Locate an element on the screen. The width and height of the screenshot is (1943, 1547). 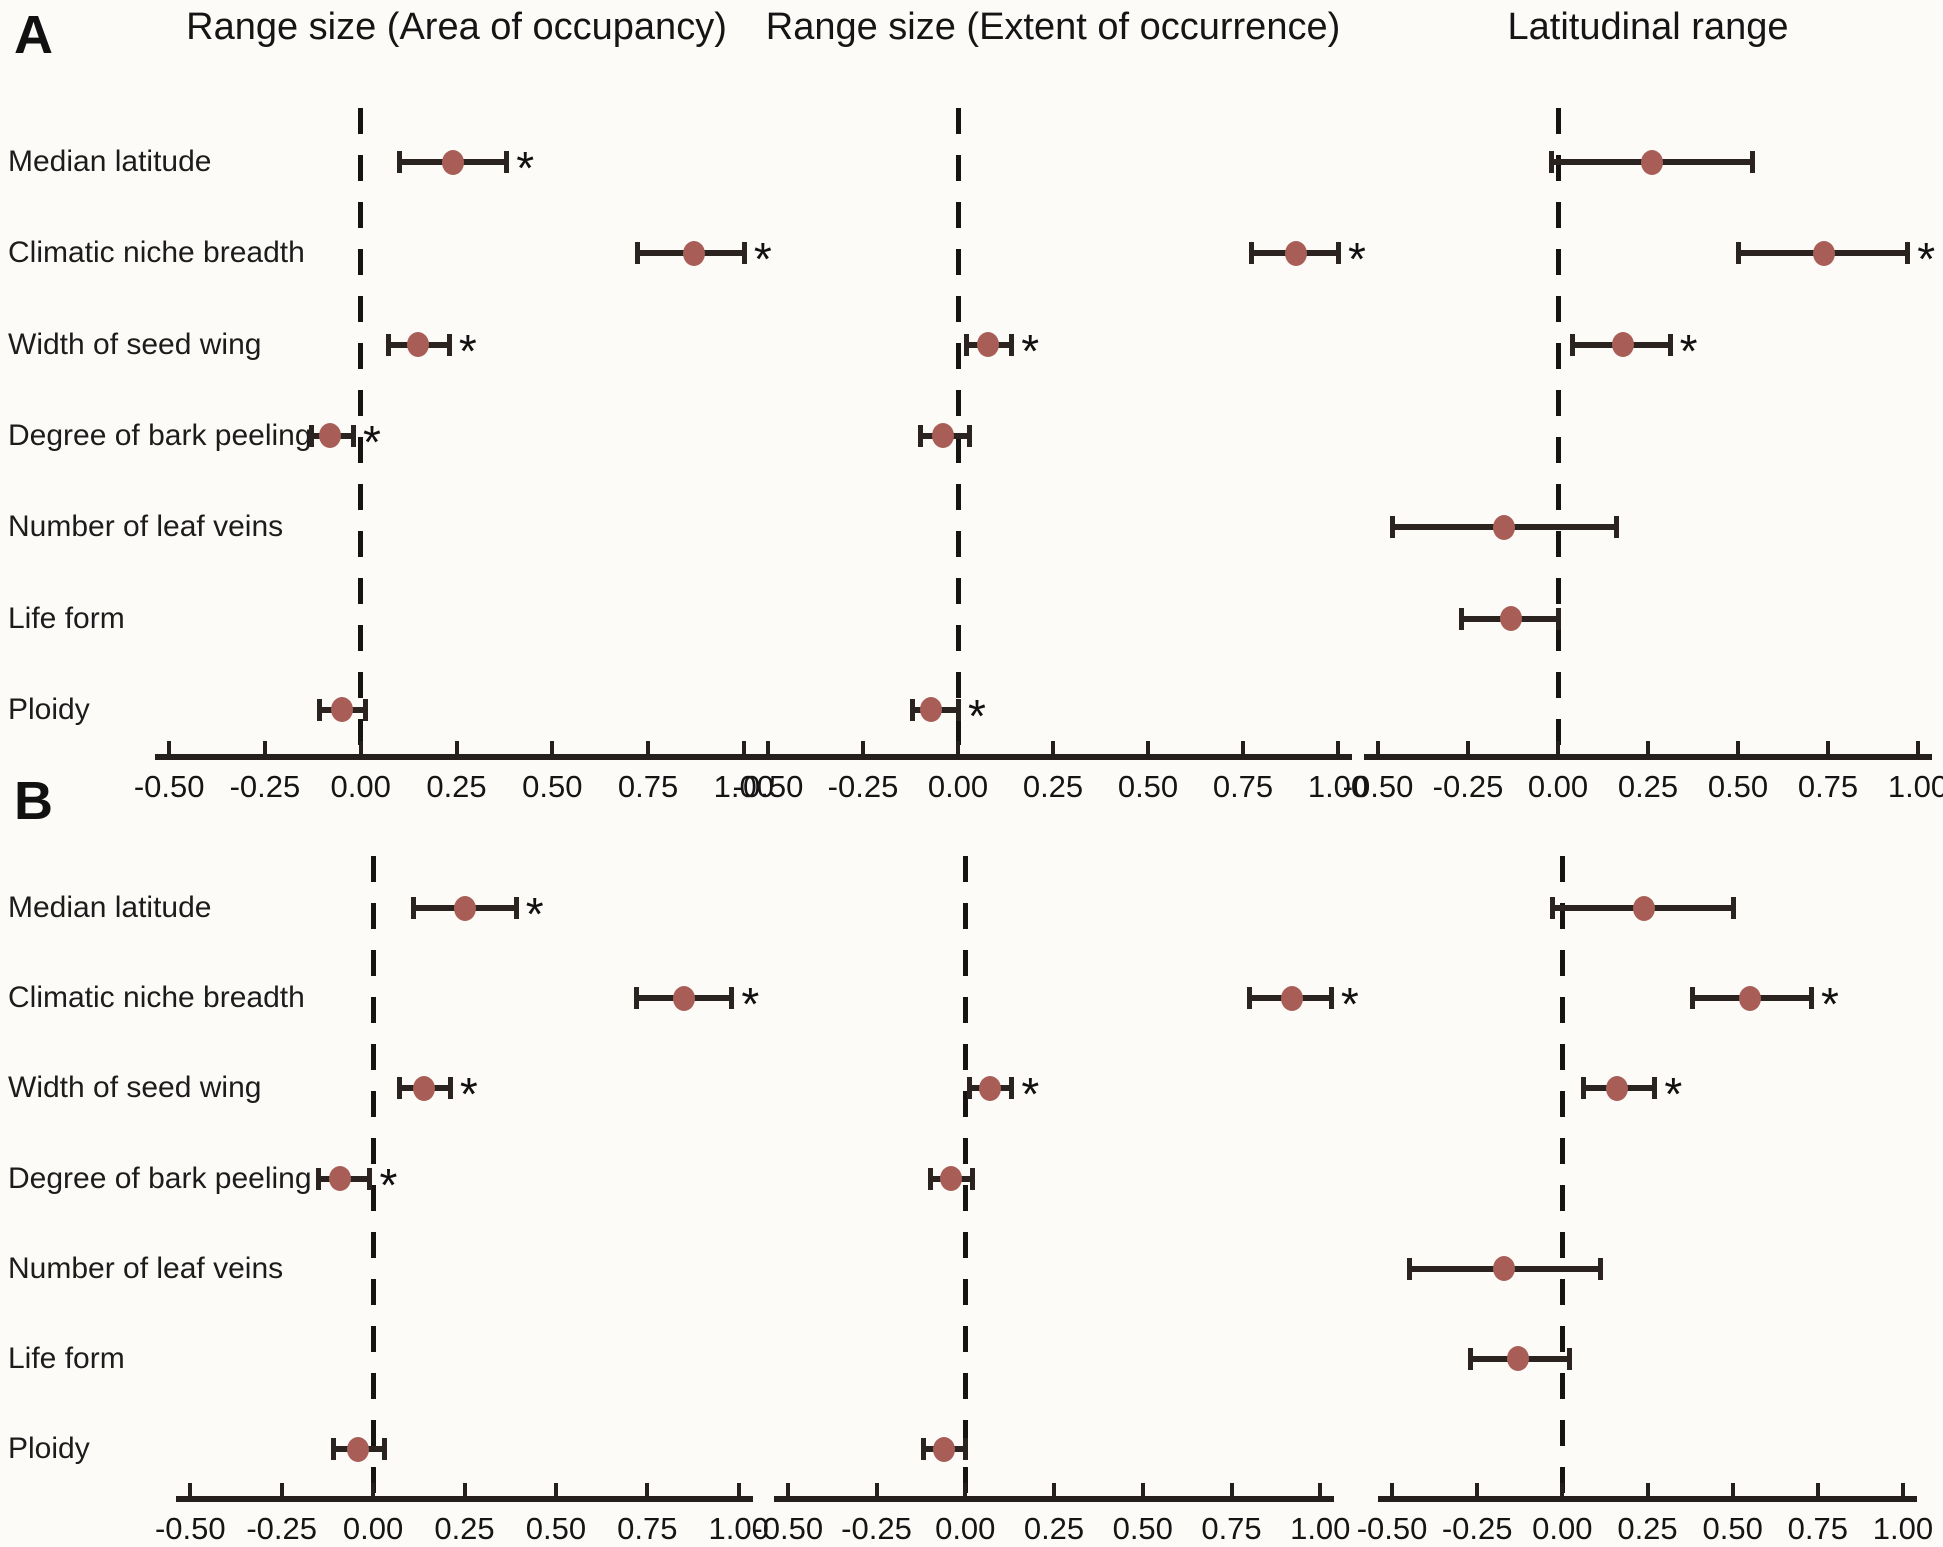
category-label: Width of seed wing is located at coordinates (135, 1088).